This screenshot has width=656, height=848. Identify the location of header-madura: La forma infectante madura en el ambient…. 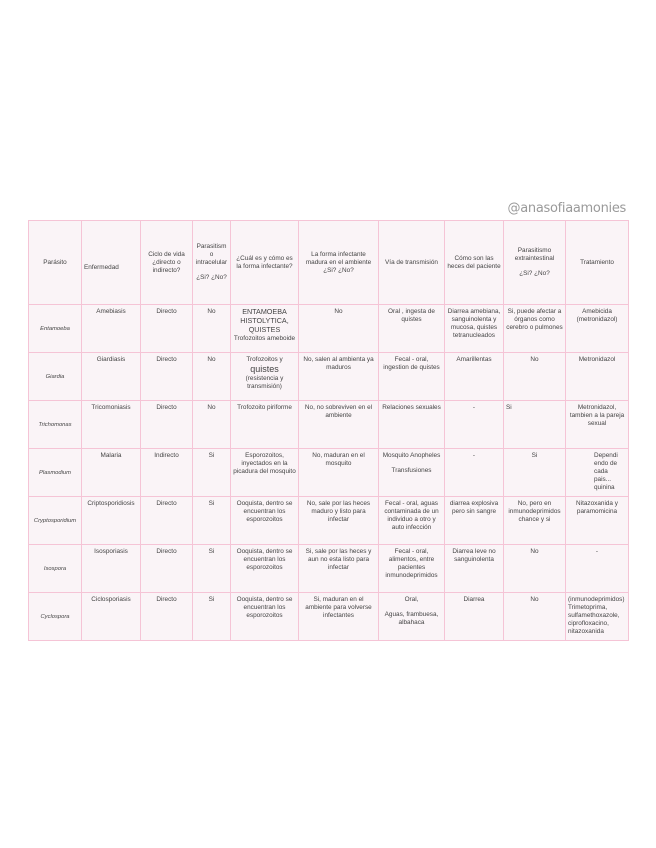
(338, 262).